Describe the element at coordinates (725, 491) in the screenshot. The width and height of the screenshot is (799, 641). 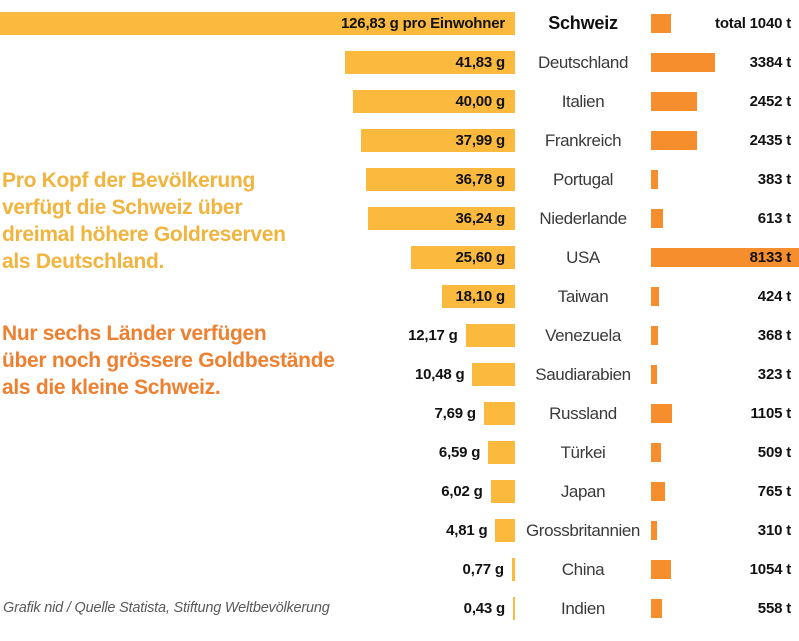
I see `total-cell: 765 t` at that location.